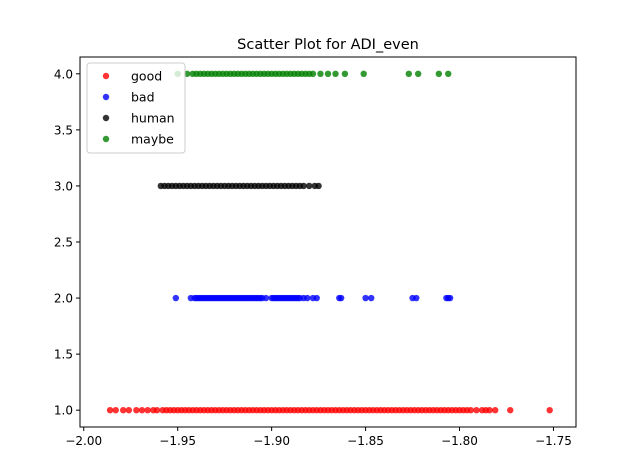 The height and width of the screenshot is (476, 640). Describe the element at coordinates (146, 76) in the screenshot. I see `legend-label-good: good` at that location.